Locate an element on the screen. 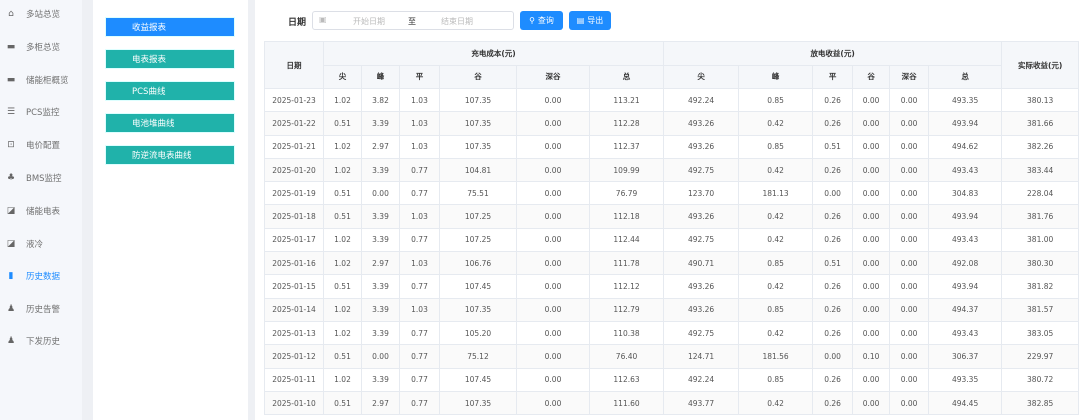 This screenshot has height=420, width=1080. sidebar-item-label: 多站总览 is located at coordinates (43, 15).